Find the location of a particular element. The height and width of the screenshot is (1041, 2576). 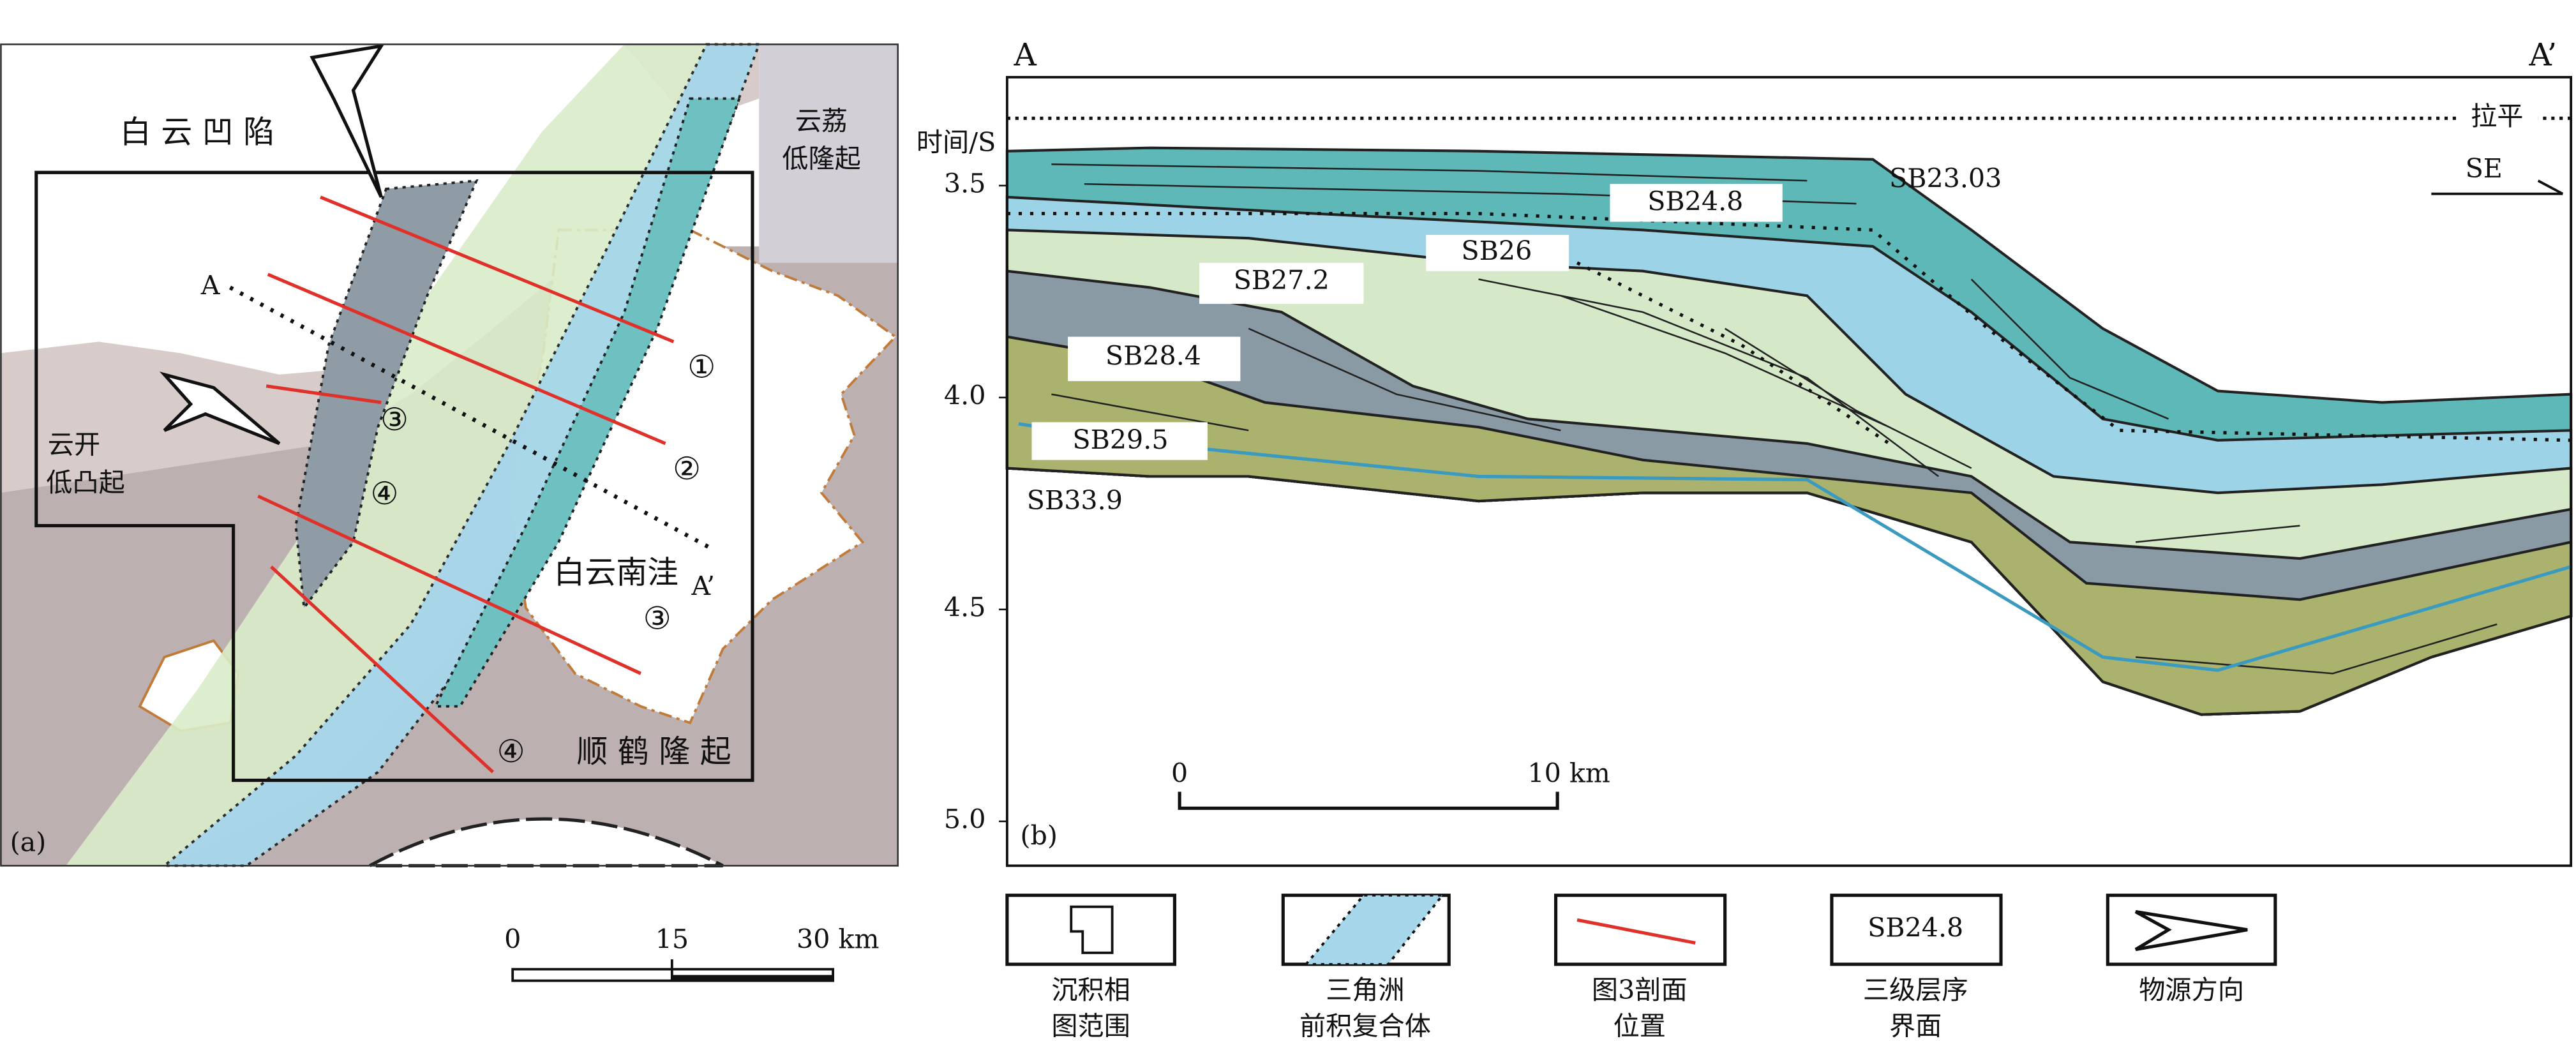

section-scale-bar: 0 10 km is located at coordinates (1390, 784).